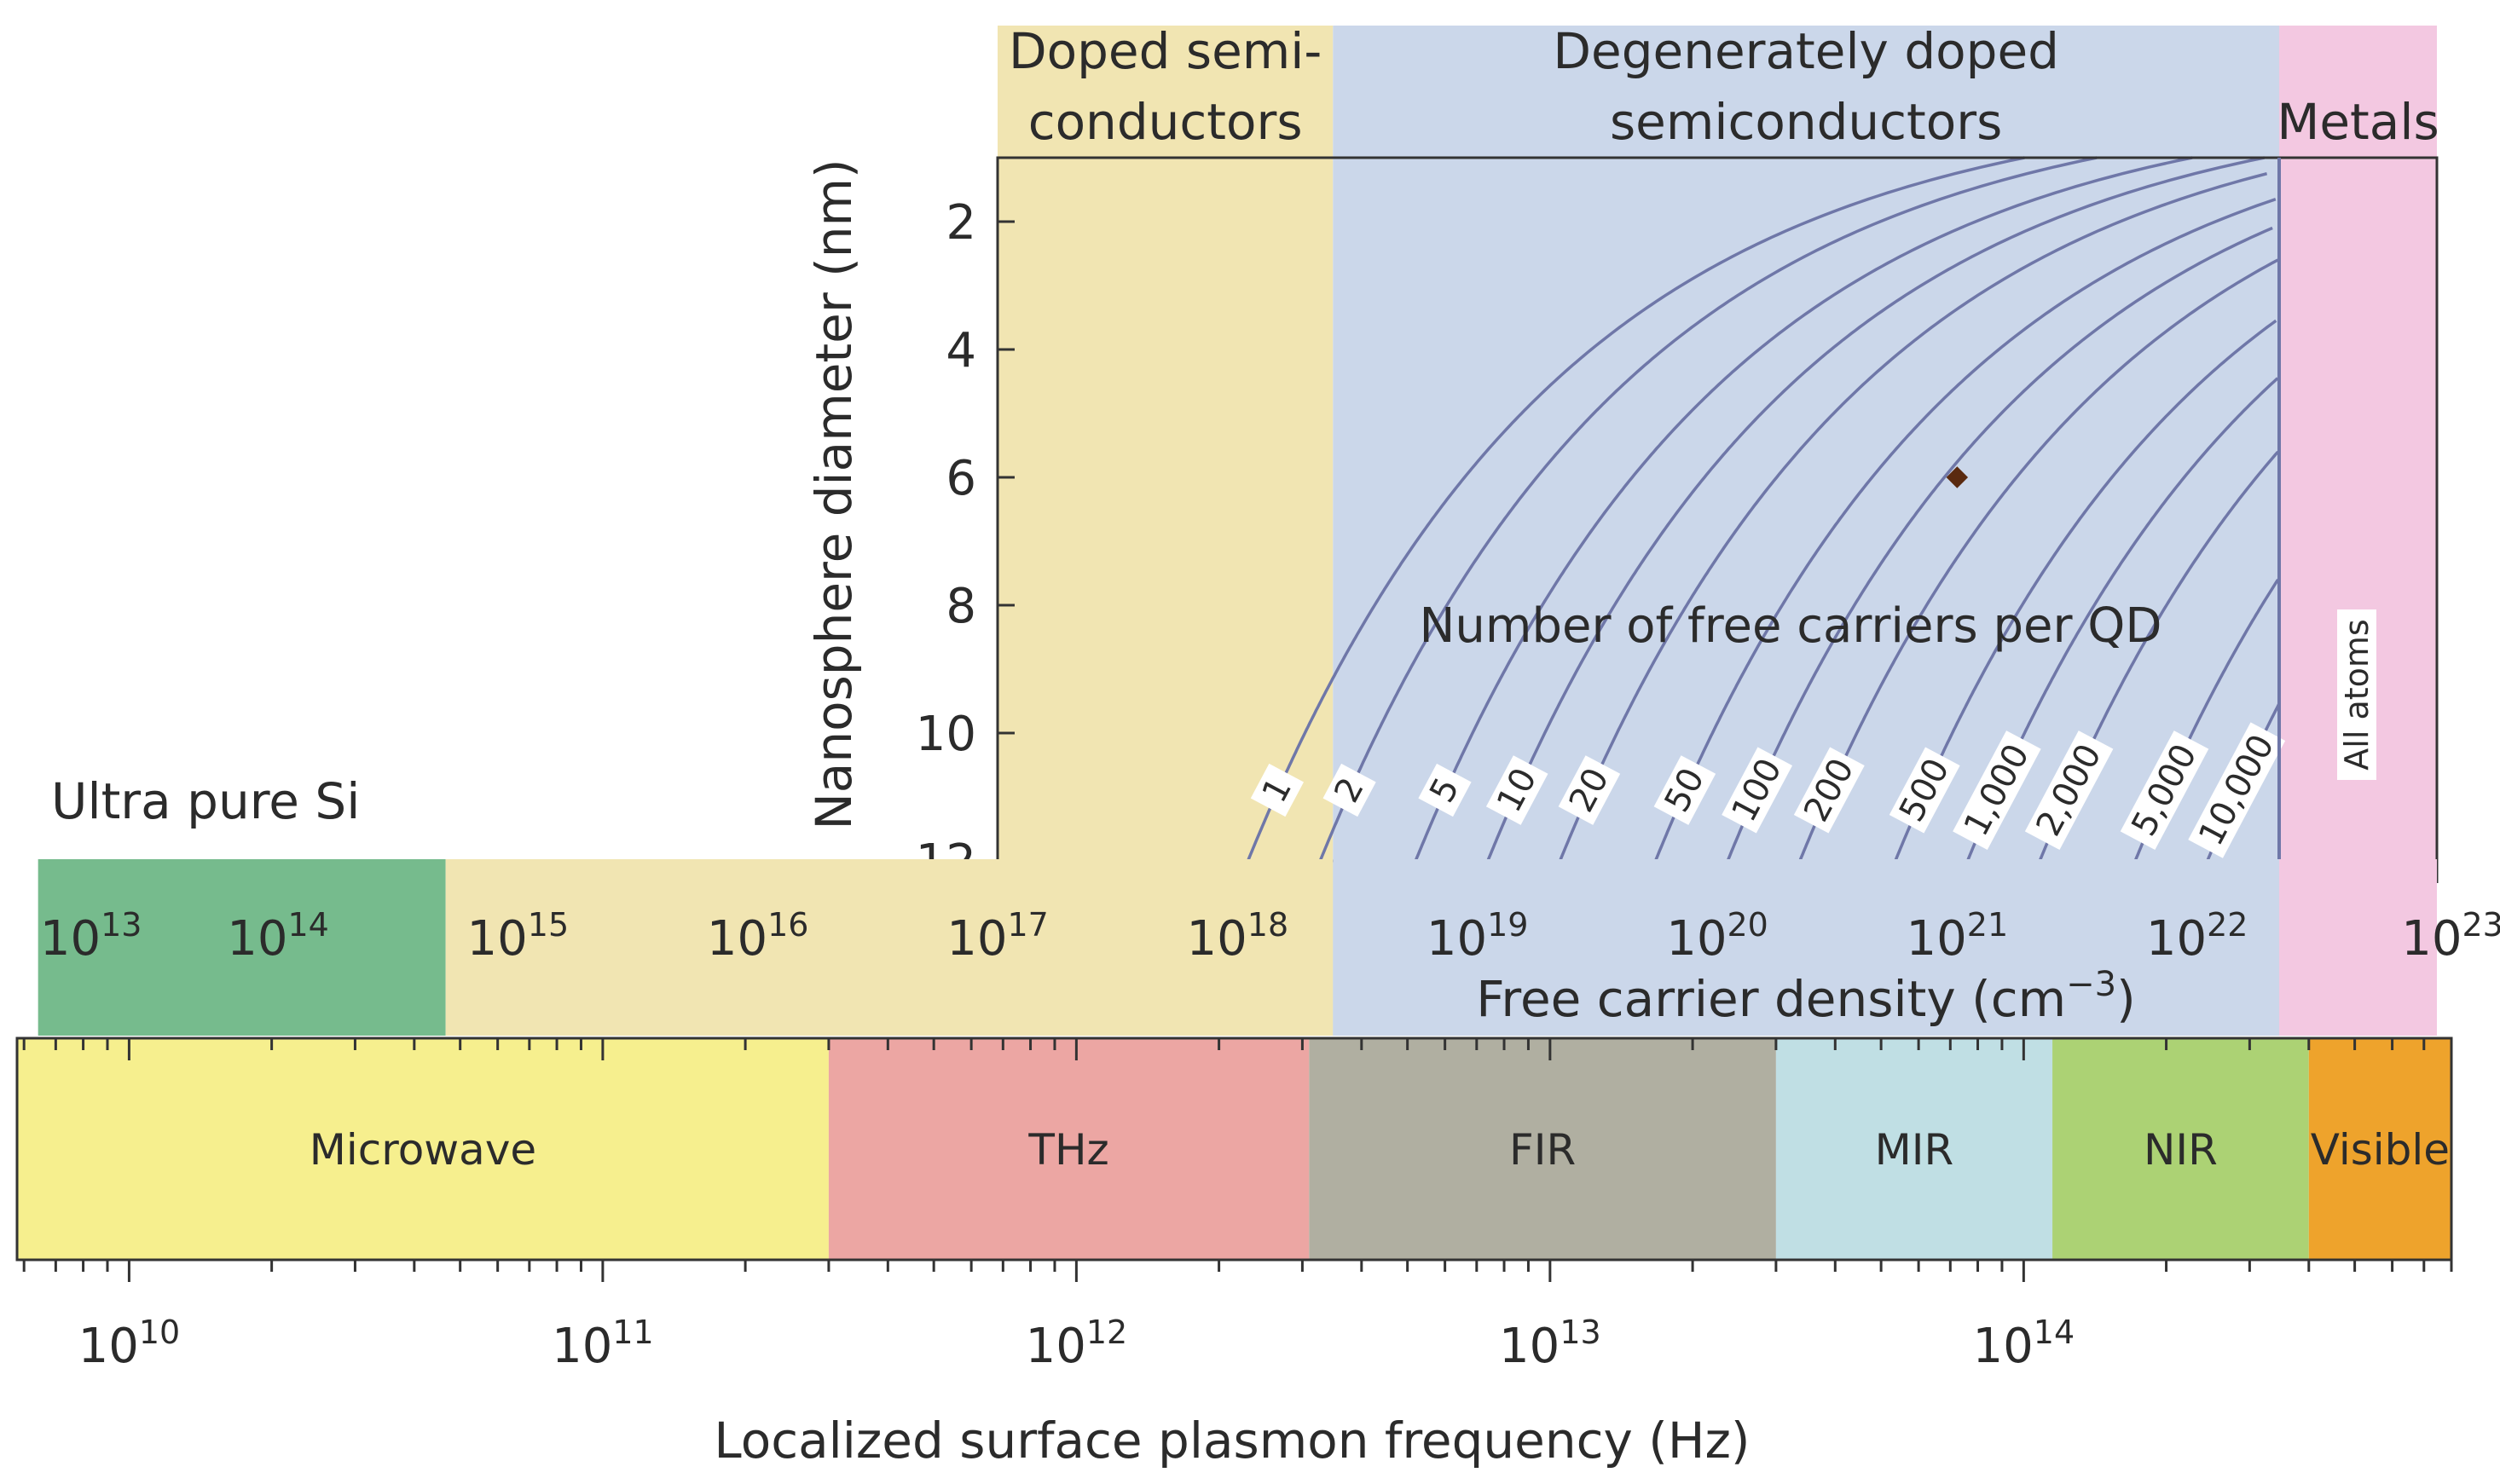  I want to click on density-tick-label-21-base: 10, so click(1937, 939).